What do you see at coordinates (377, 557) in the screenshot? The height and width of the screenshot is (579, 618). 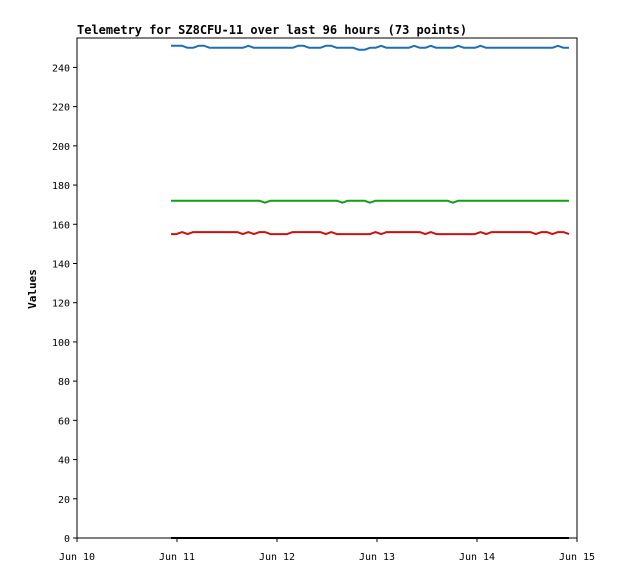 I see `x-tick-label: Jun 13` at bounding box center [377, 557].